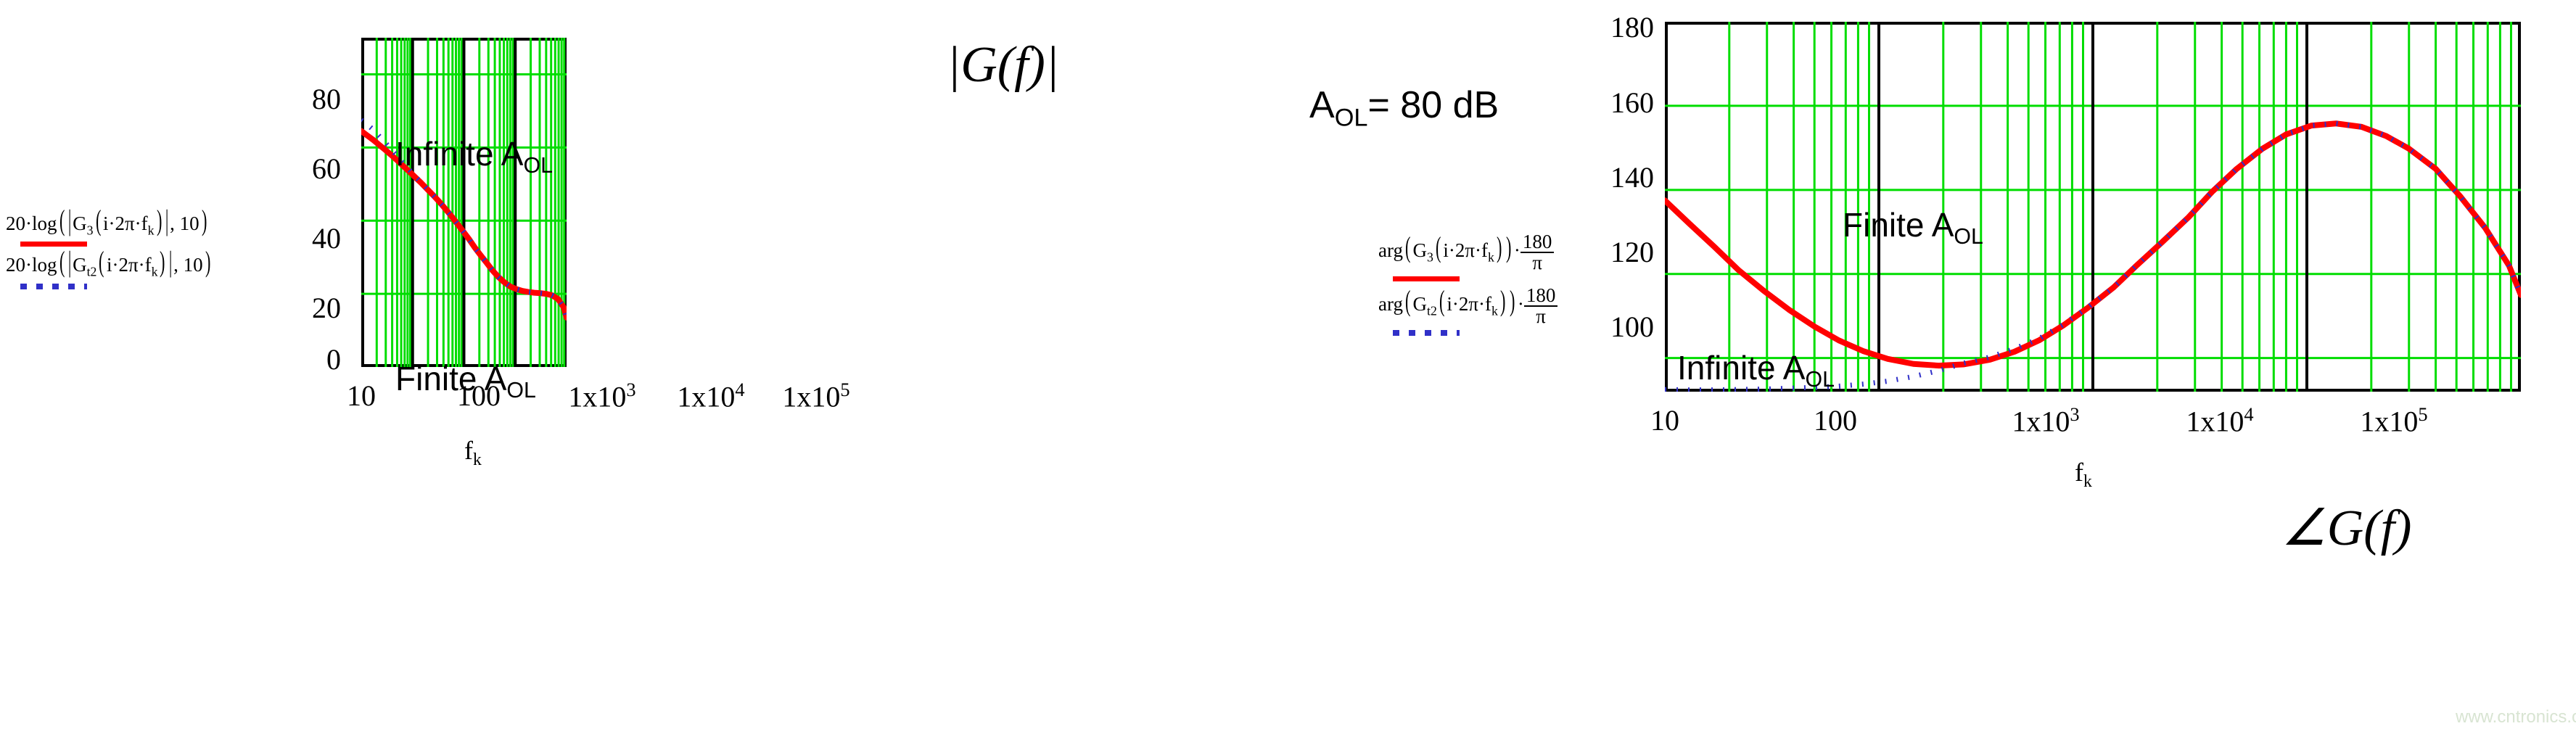  I want to click on phase-annotation-infinite-aol: Infinite AOL, so click(1756, 370).